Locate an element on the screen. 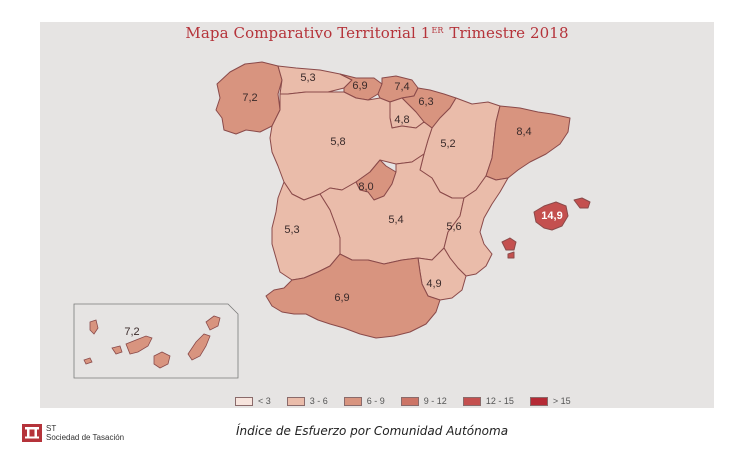 The width and height of the screenshot is (747, 454). label-pais-vasco: 7,4 is located at coordinates (401, 87).